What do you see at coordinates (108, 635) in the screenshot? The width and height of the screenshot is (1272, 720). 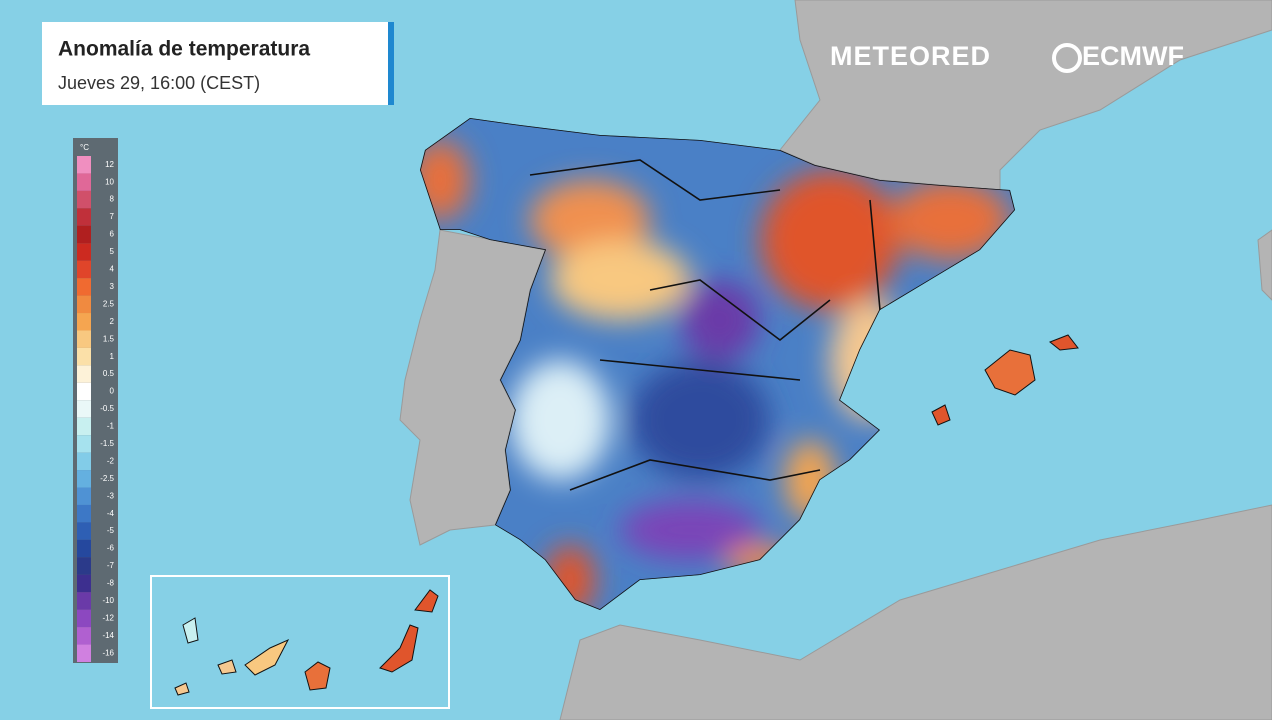 I see `legend-label: -14` at bounding box center [108, 635].